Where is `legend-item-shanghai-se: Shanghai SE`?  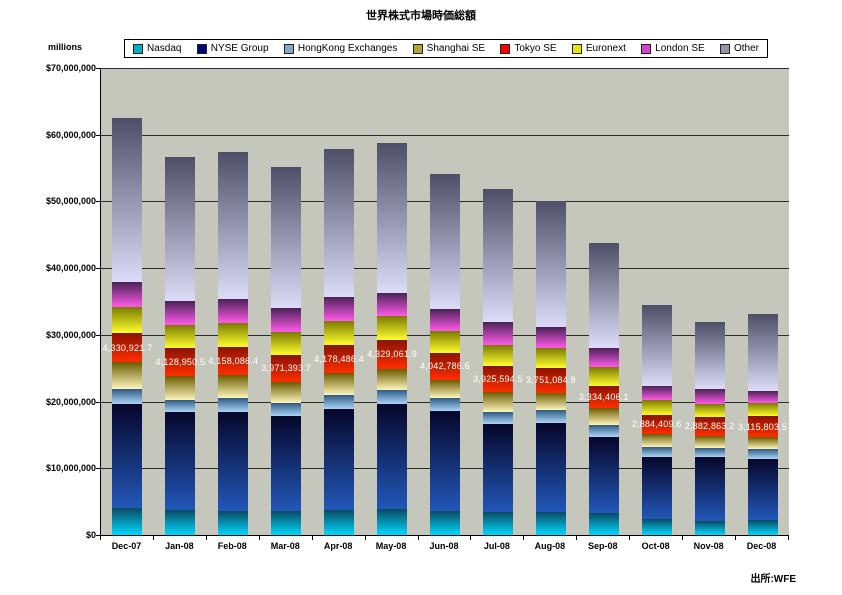 legend-item-shanghai-se: Shanghai SE is located at coordinates (448, 48).